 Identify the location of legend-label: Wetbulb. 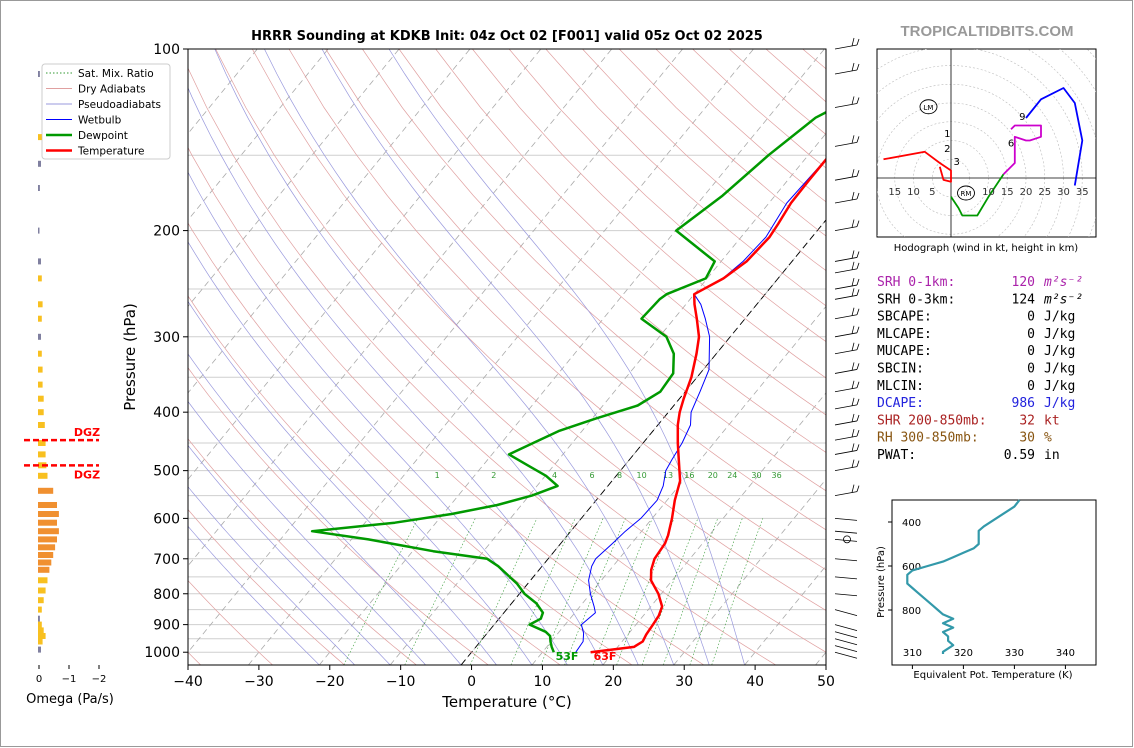
(100, 121).